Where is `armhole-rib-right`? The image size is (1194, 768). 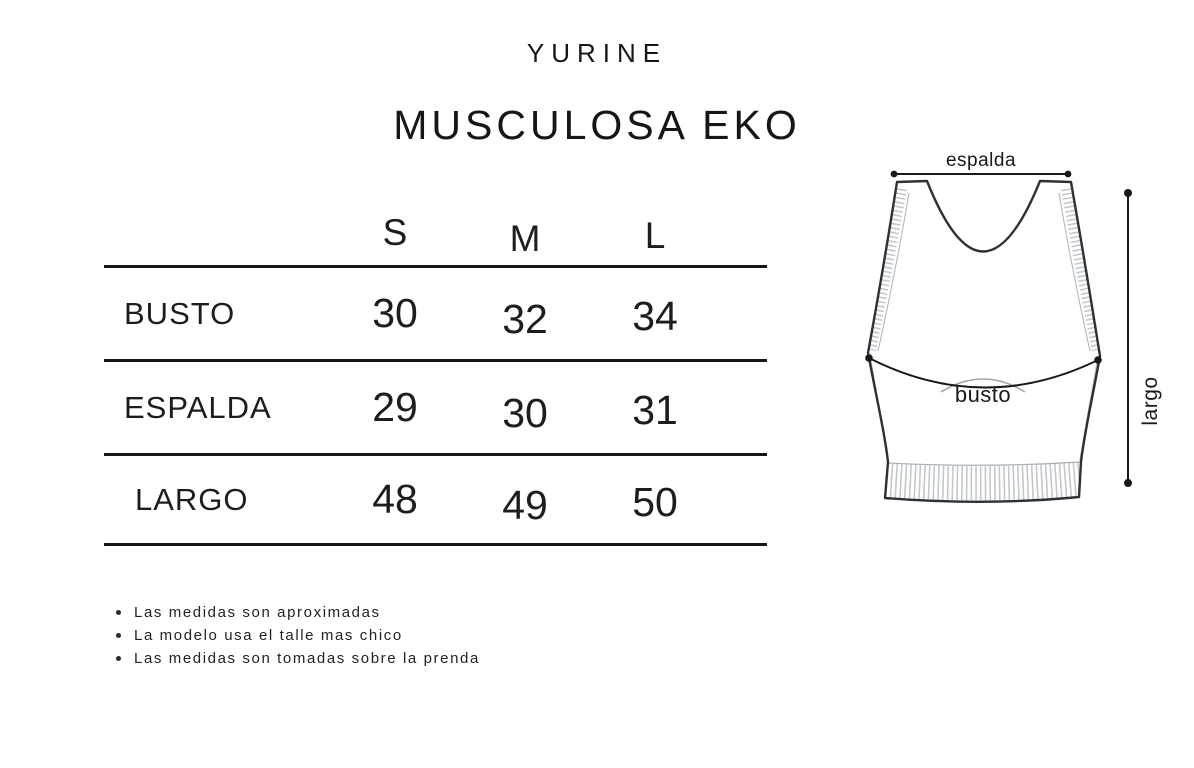 armhole-rib-right is located at coordinates (1080, 270).